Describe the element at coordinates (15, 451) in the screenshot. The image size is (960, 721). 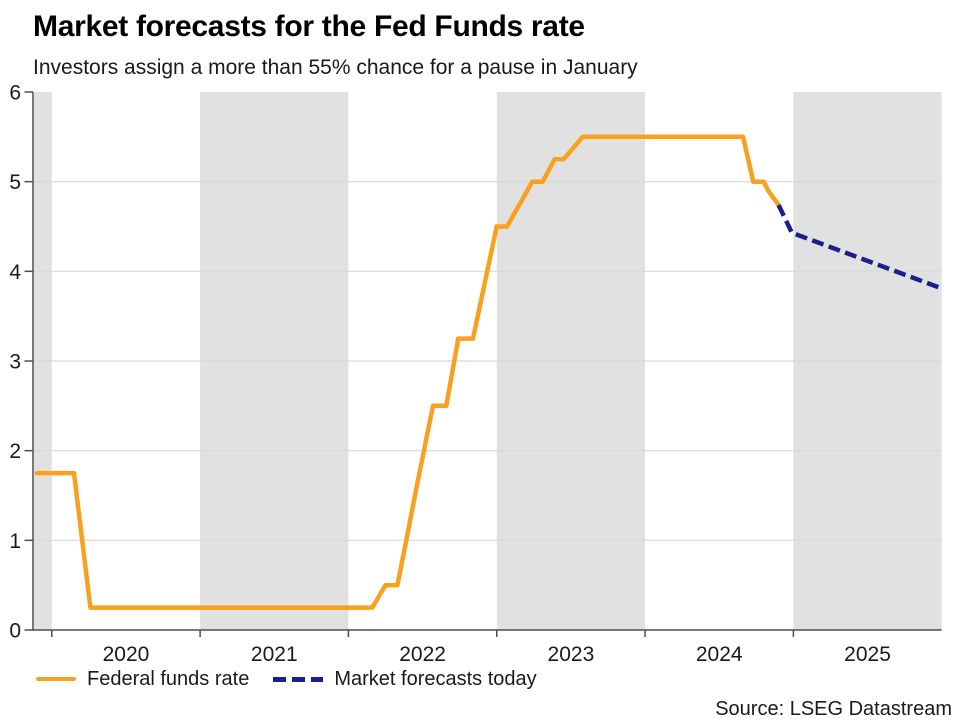
I see `y-tick-label: 2` at that location.